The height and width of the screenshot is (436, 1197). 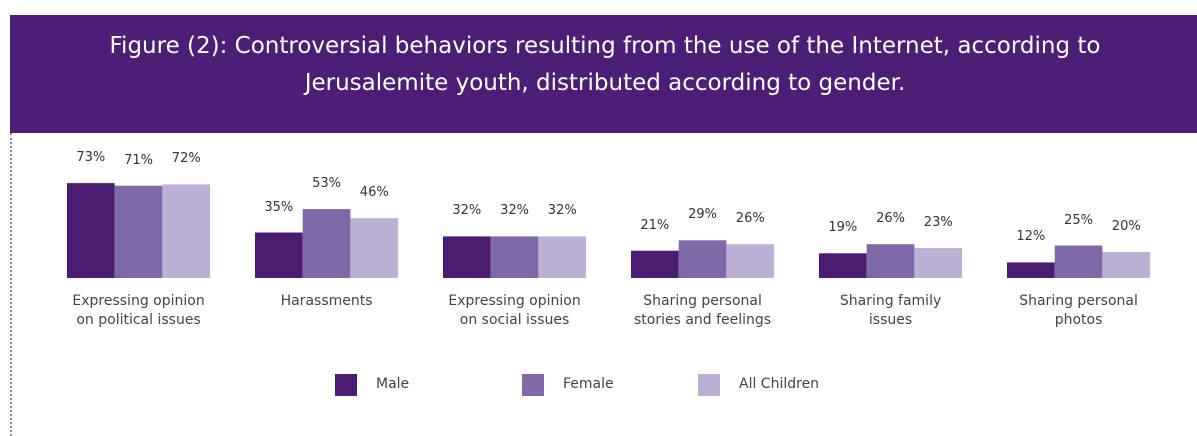 What do you see at coordinates (11, 284) in the screenshot?
I see `dotted-border` at bounding box center [11, 284].